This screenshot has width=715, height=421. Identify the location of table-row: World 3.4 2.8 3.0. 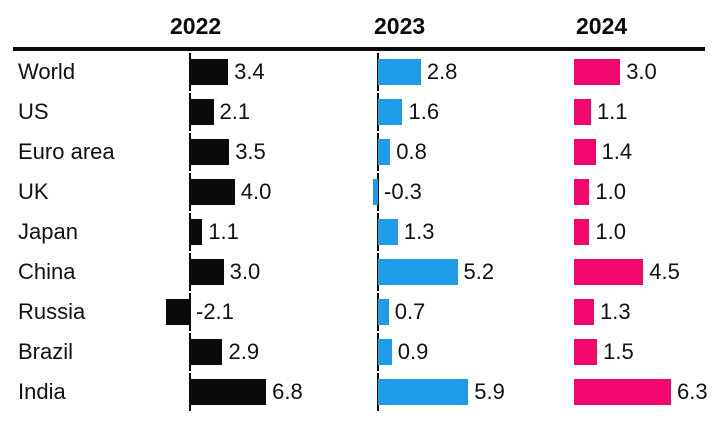
(357, 72).